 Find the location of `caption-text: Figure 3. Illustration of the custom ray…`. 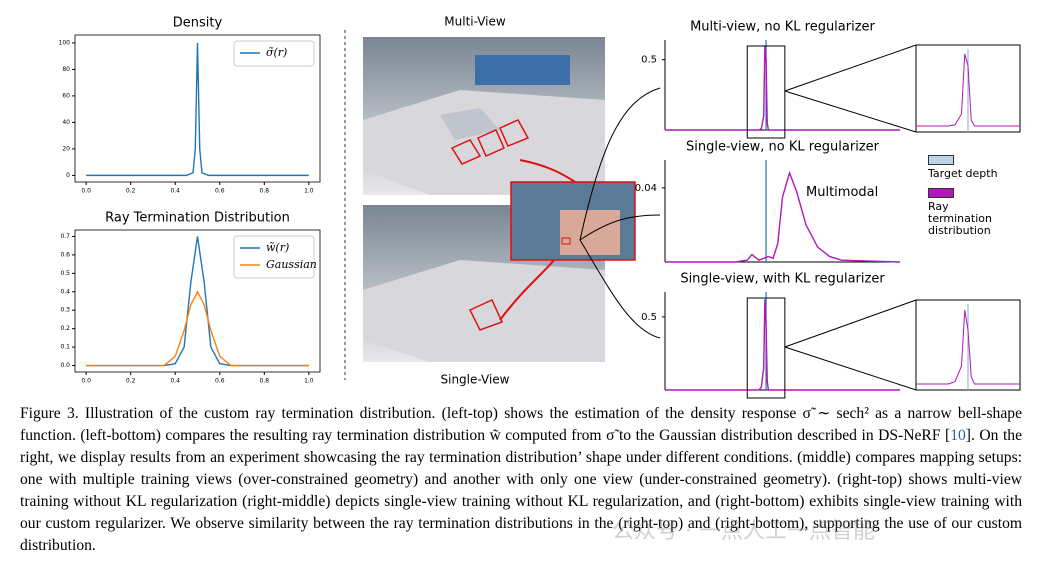

caption-text: Figure 3. Illustration of the custom ray… is located at coordinates (521, 424).